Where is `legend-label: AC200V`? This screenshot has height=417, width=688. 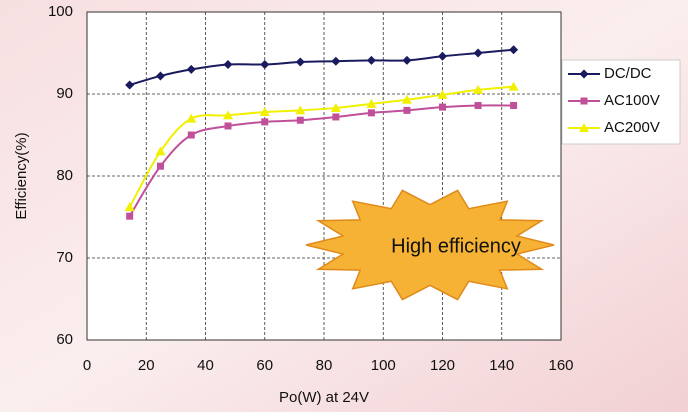
legend-label: AC200V is located at coordinates (632, 127).